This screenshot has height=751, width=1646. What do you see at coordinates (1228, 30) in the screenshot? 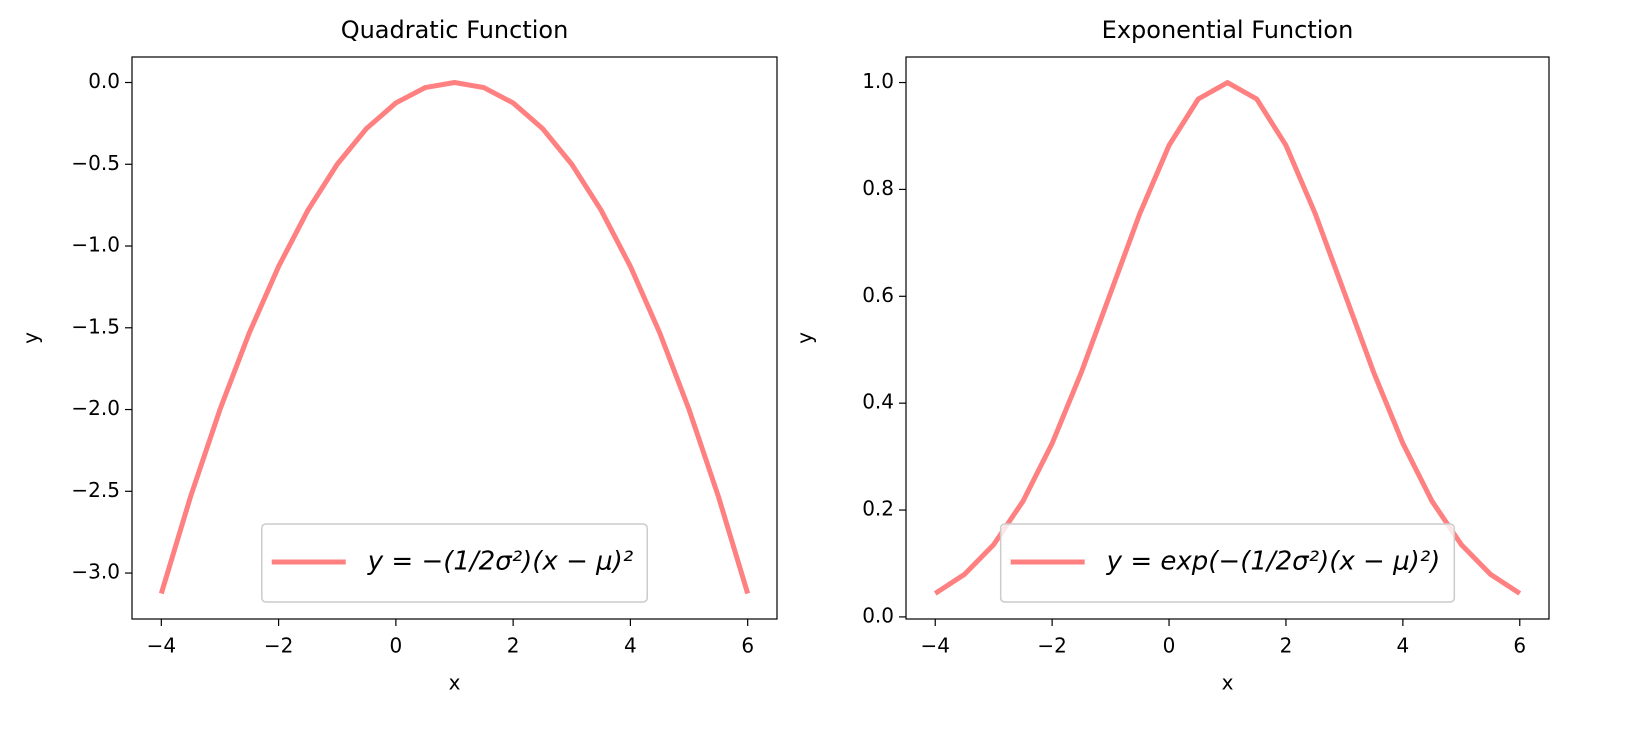
I see `chart-title: Exponential Function` at bounding box center [1228, 30].